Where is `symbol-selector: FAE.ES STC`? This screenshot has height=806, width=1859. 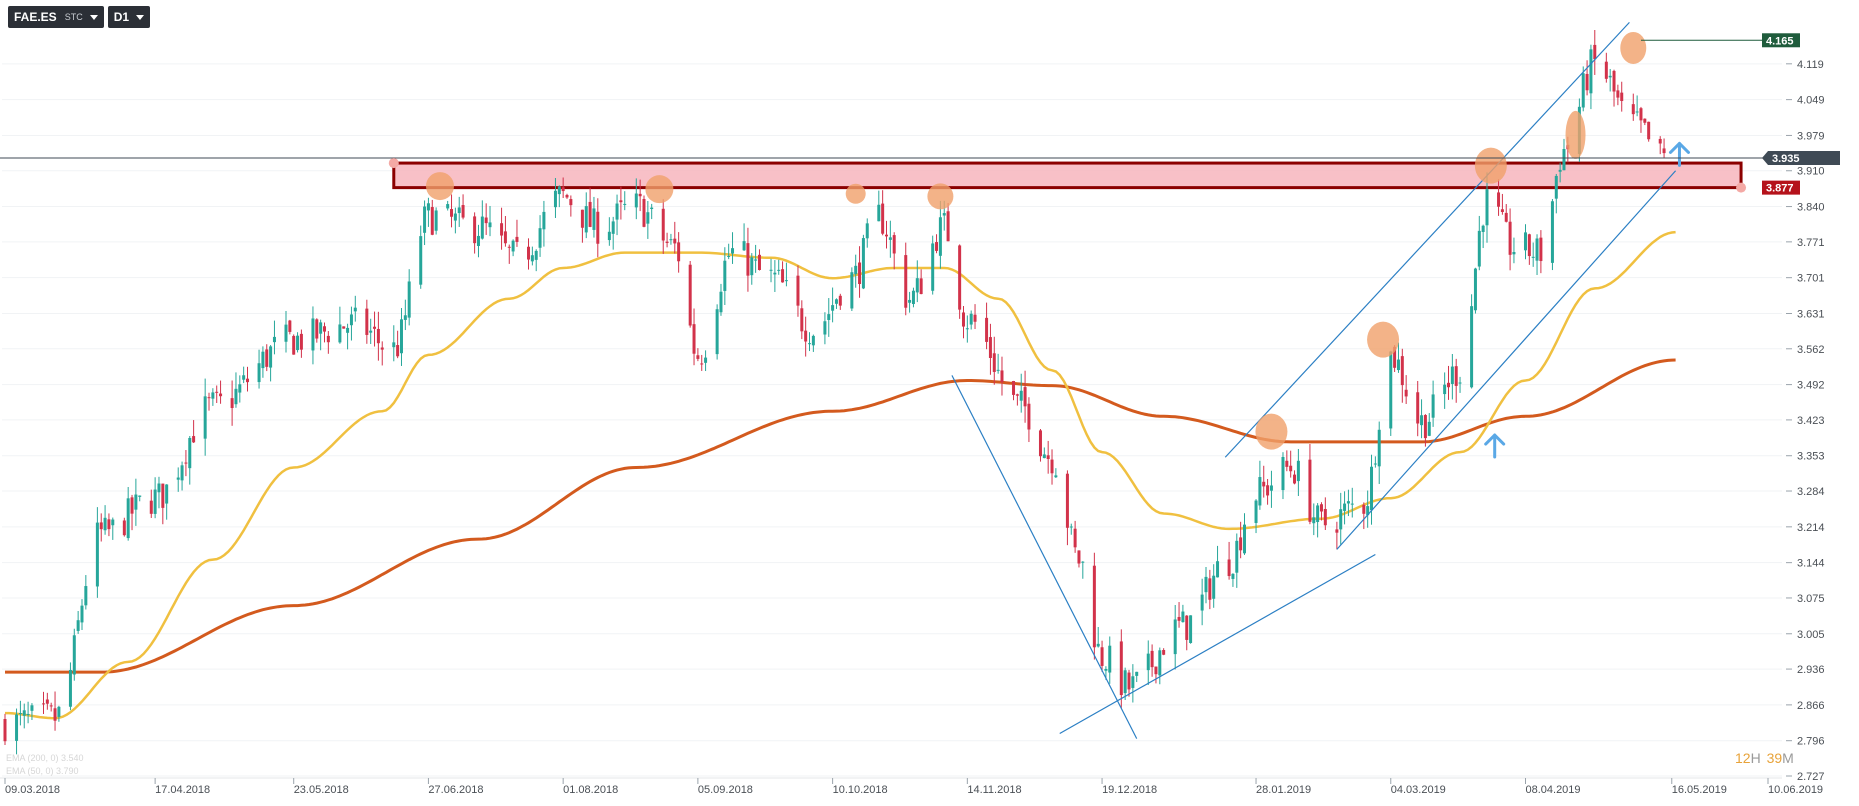
symbol-selector: FAE.ES STC is located at coordinates (56, 17).